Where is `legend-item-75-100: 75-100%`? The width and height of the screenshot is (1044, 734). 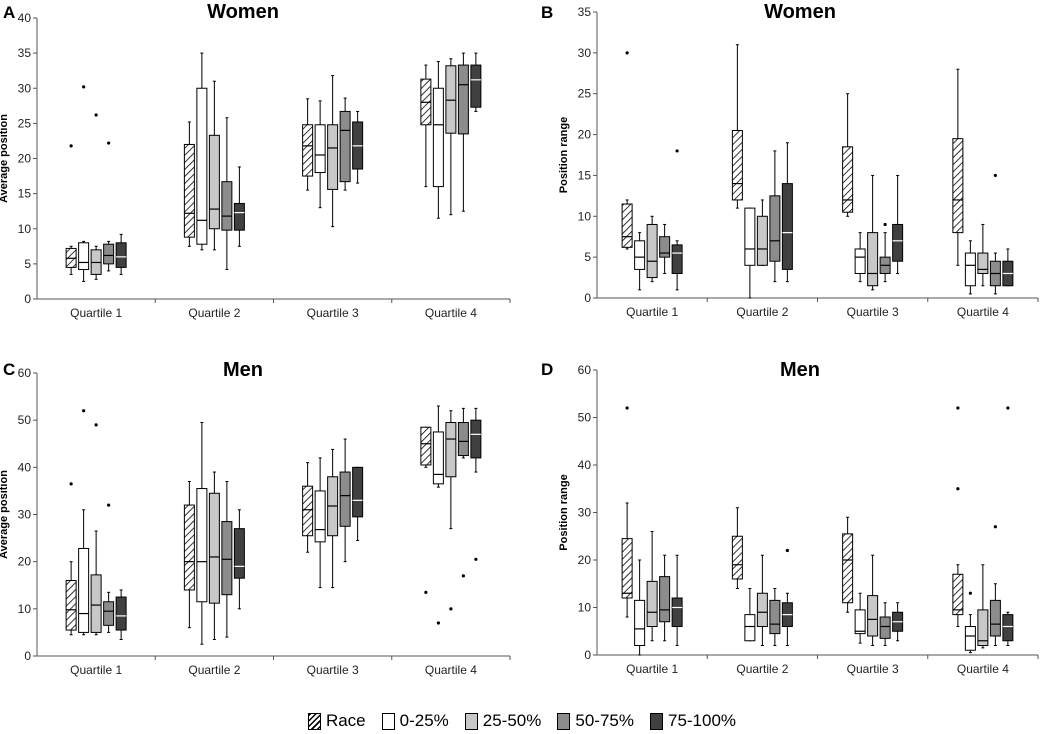
legend-item-75-100: 75-100% is located at coordinates (692, 721).